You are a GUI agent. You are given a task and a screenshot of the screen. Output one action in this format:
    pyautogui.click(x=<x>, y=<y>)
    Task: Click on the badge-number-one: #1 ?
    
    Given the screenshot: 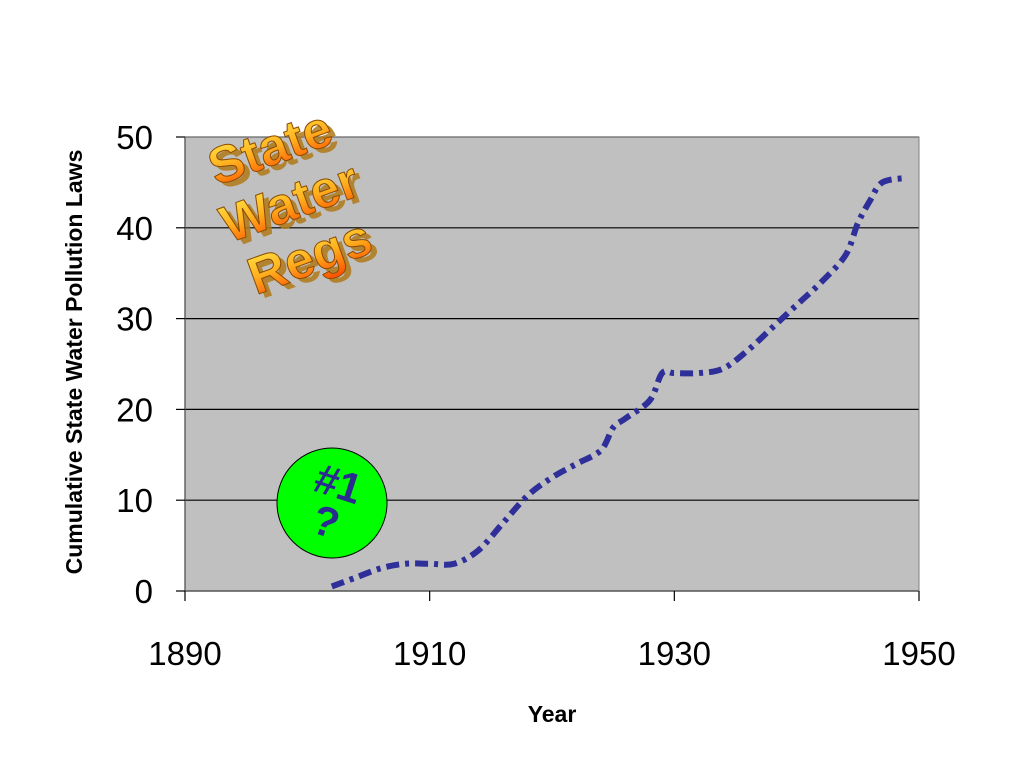 What is the action you would take?
    pyautogui.click(x=332, y=503)
    